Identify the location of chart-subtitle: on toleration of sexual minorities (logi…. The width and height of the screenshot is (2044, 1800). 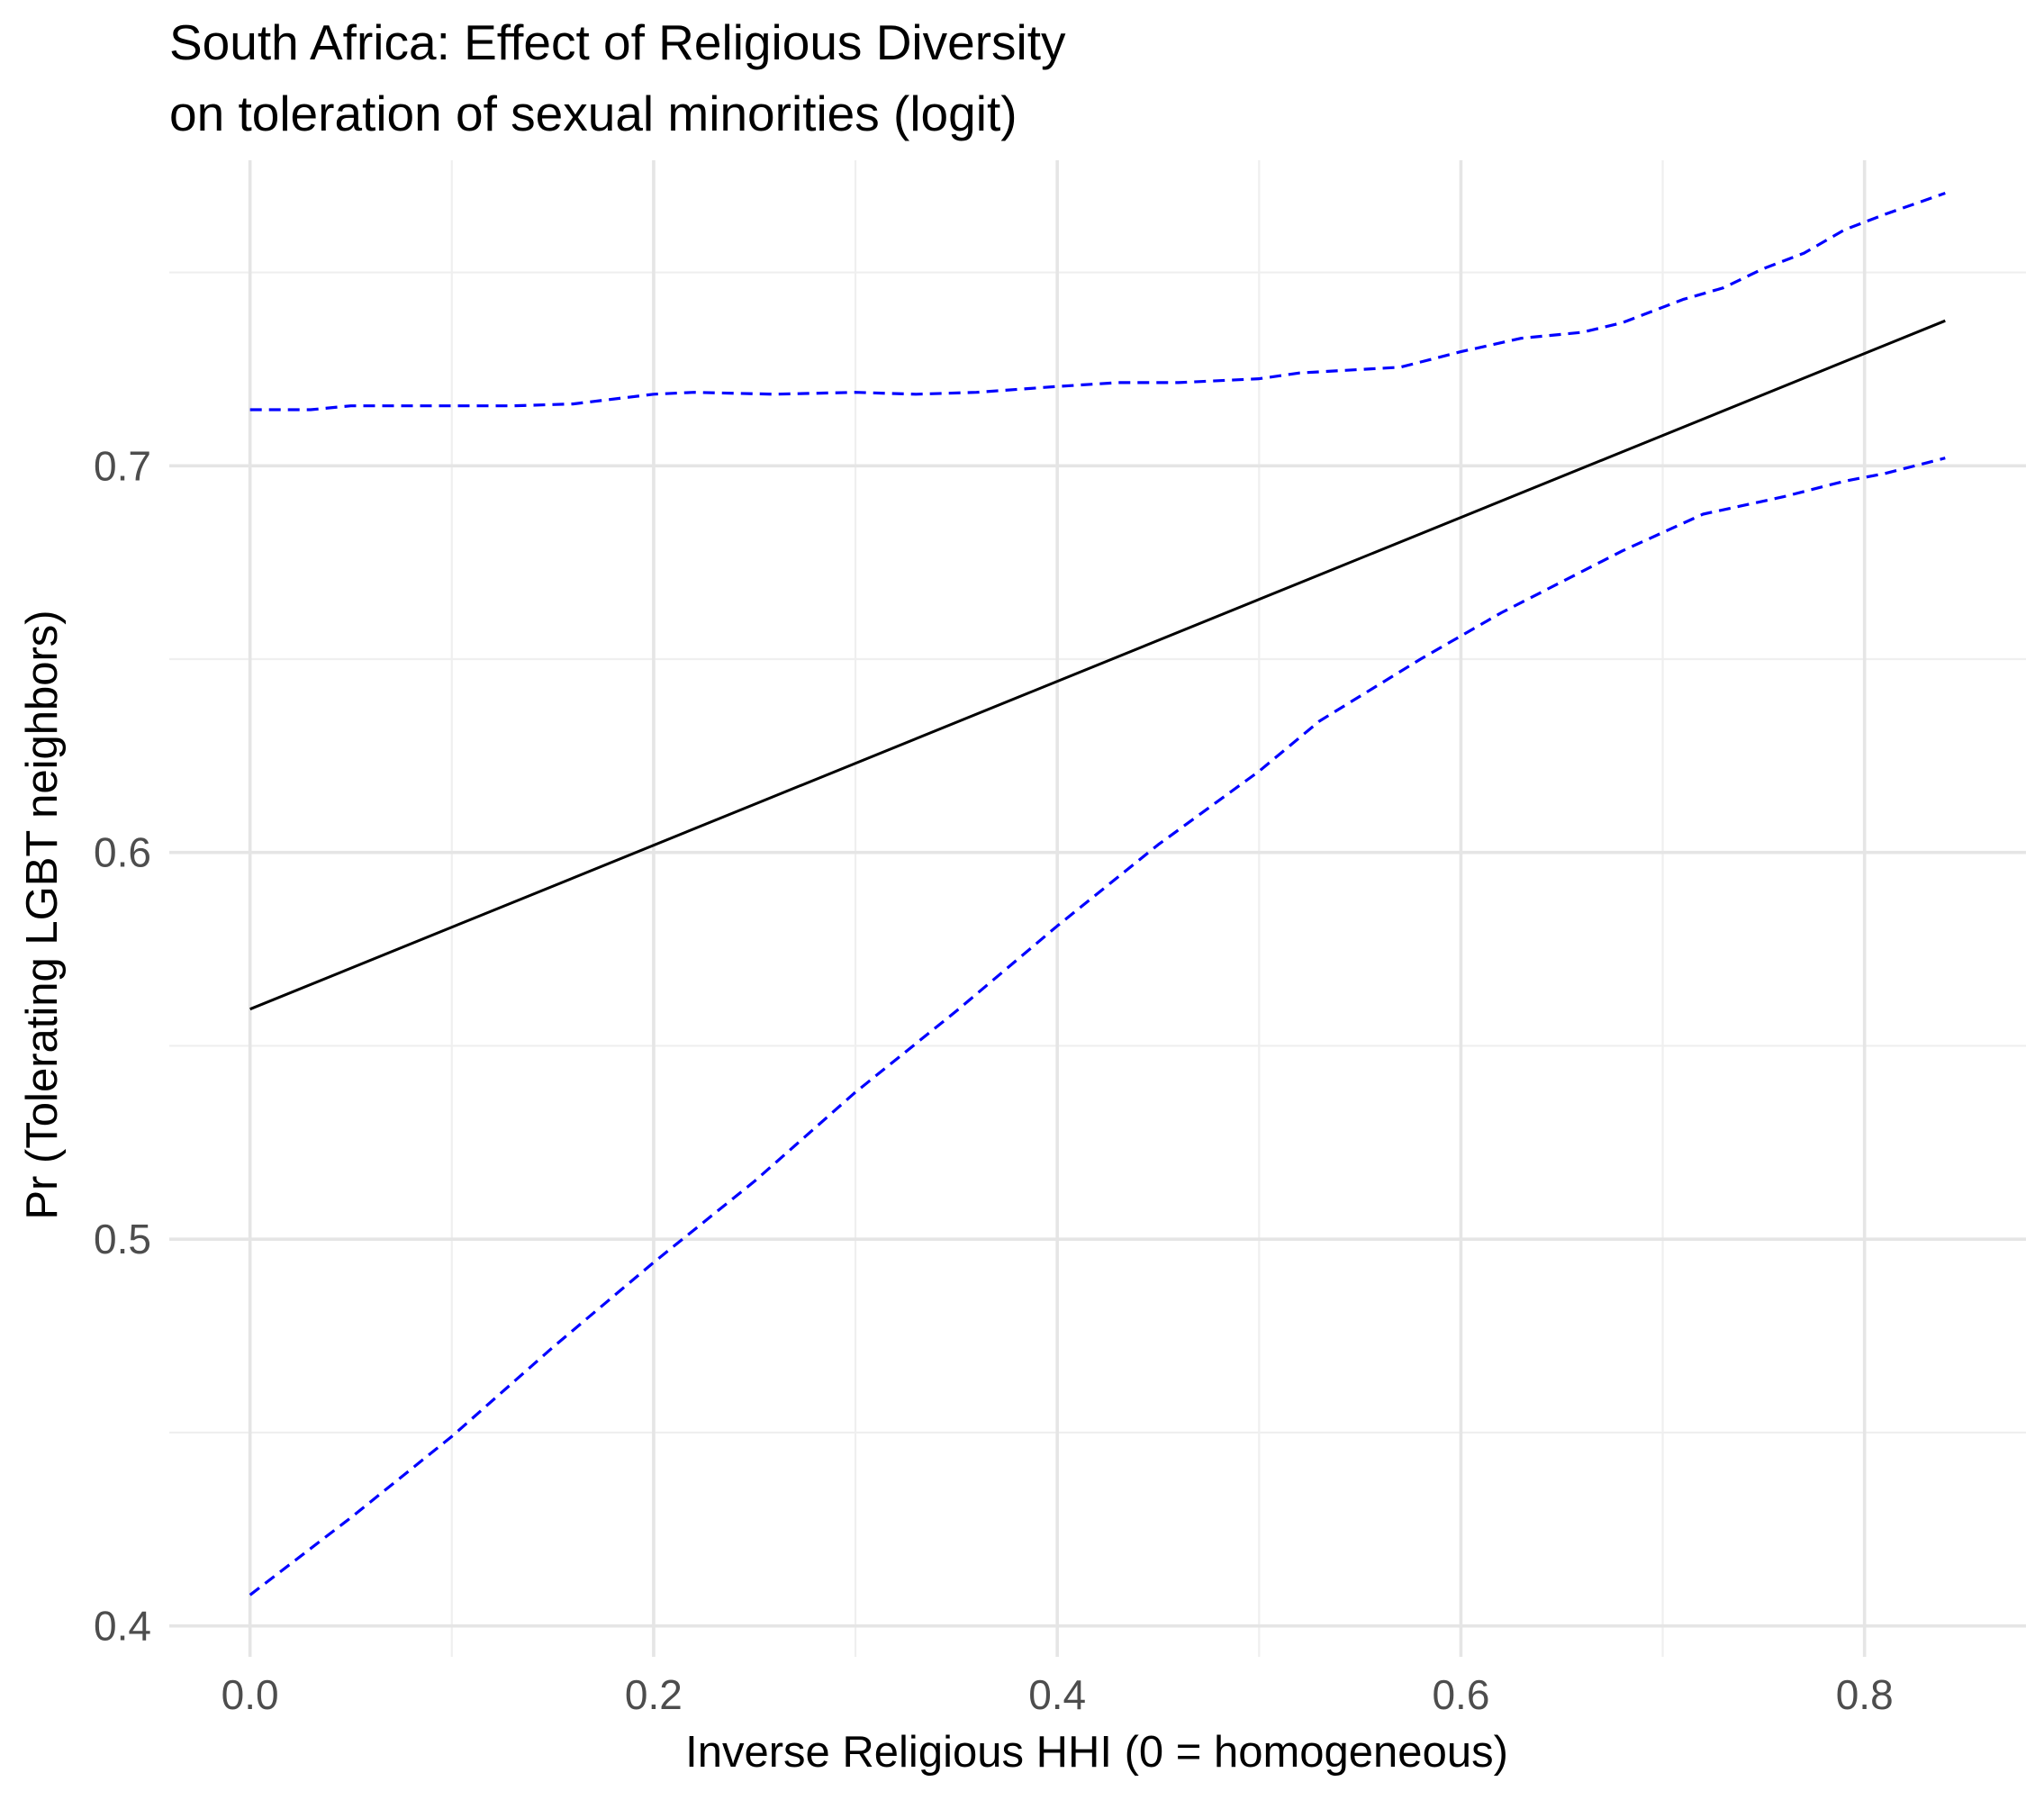
(593, 113).